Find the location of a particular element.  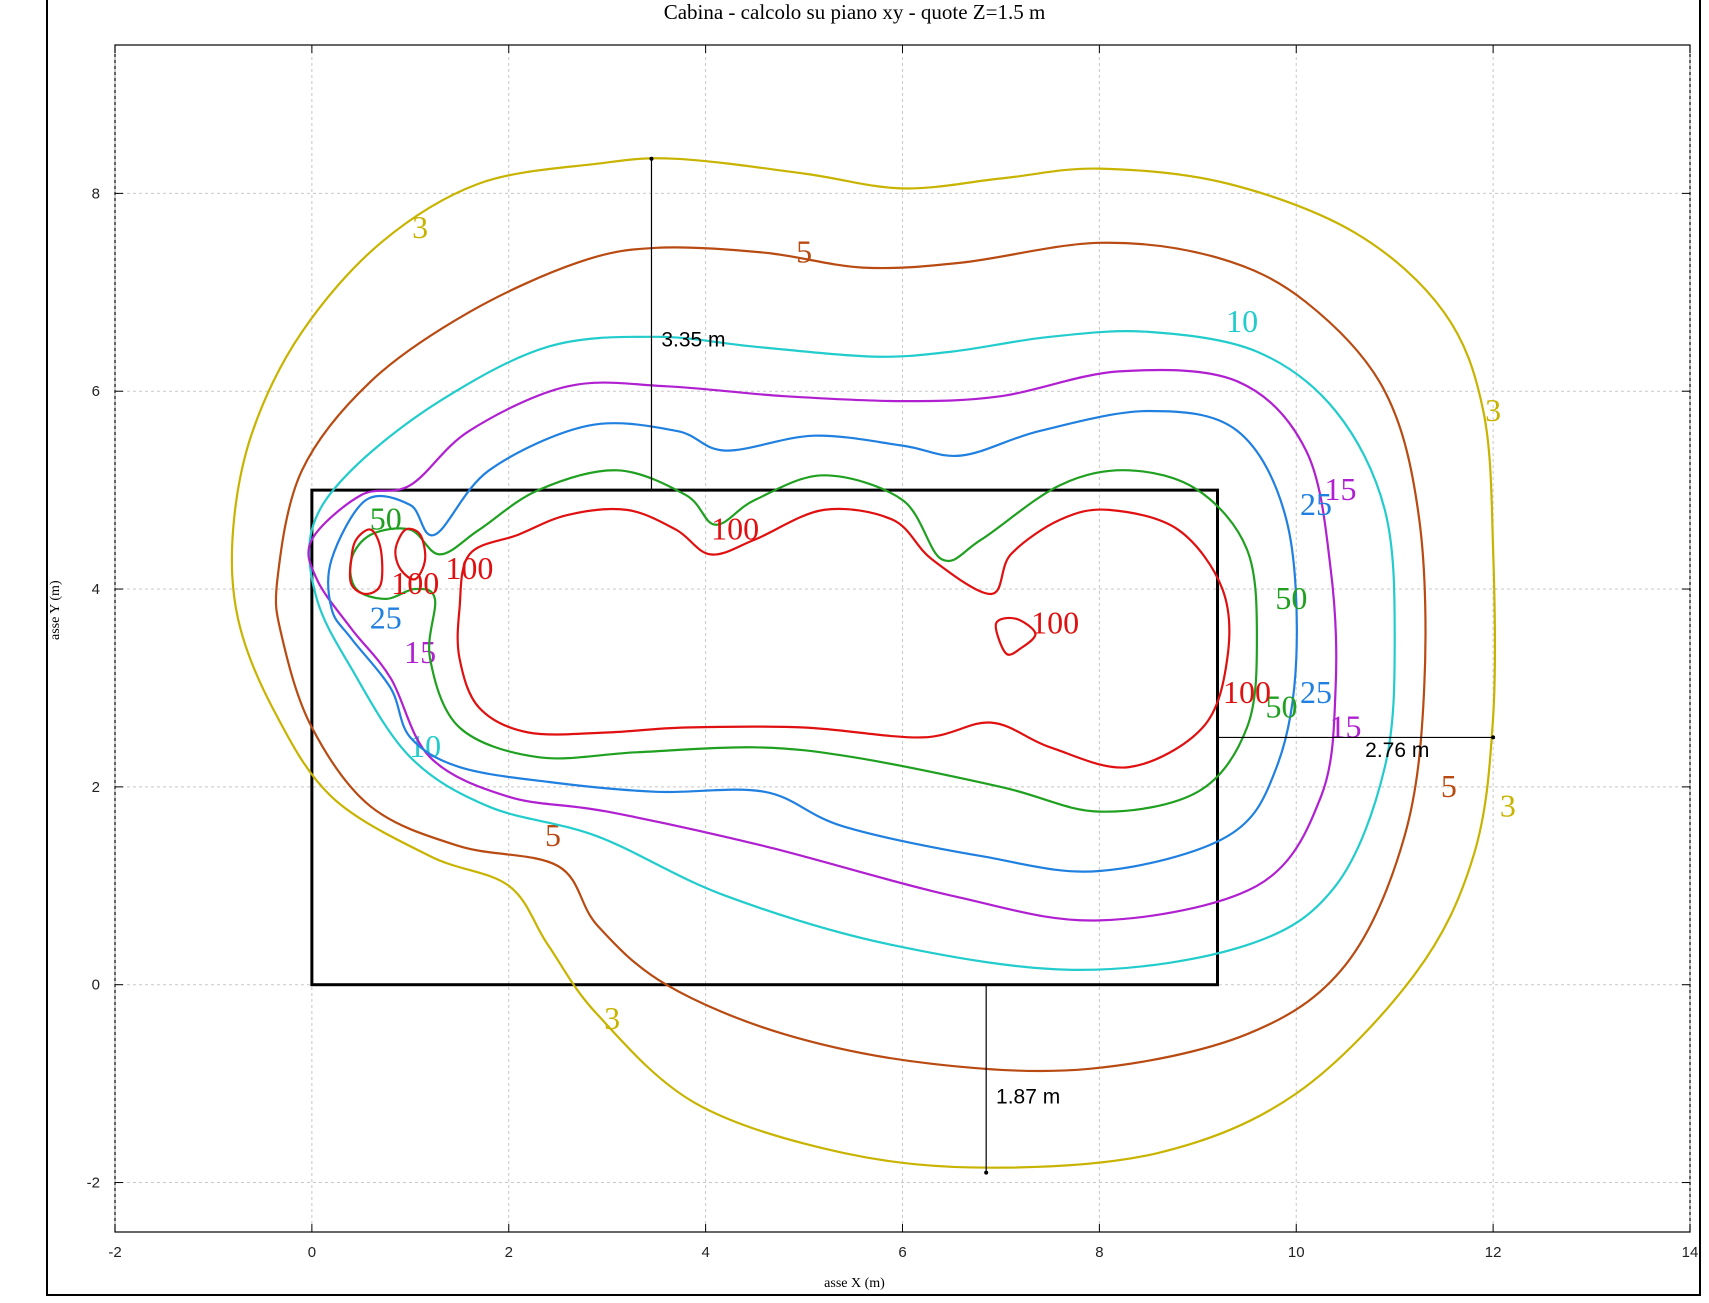

dimension-label: 2.76 m is located at coordinates (1397, 750).